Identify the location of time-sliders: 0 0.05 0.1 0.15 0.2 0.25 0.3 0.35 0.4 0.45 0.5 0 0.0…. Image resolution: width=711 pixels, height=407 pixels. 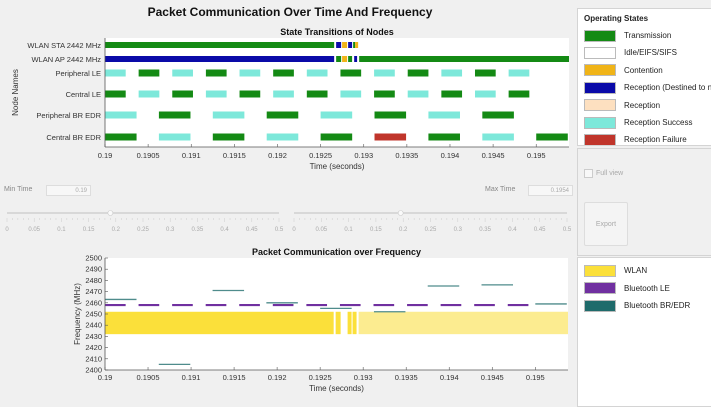
(288, 222).